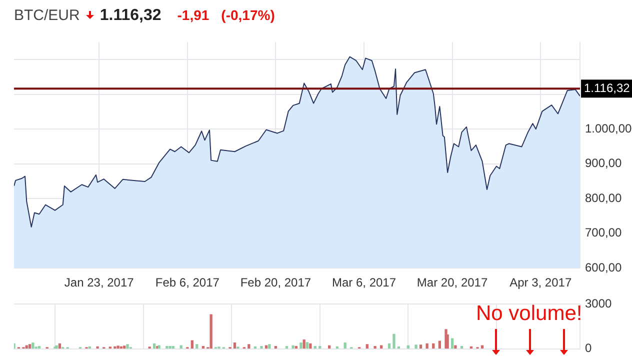  Describe the element at coordinates (608, 128) in the screenshot. I see `y-tick-label: 1.000,00` at that location.